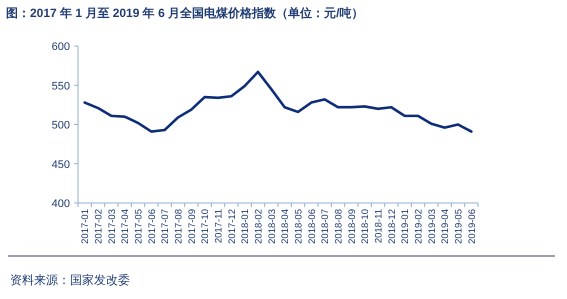 This screenshot has height=299, width=567. I want to click on x-tick-label: 2018-05, so click(299, 226).